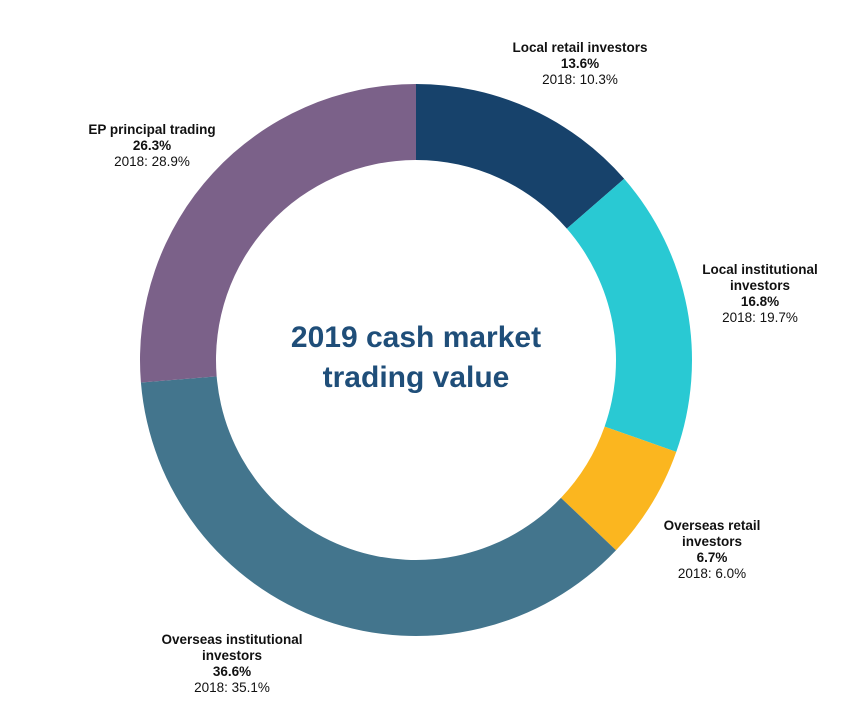 The width and height of the screenshot is (862, 719). I want to click on slice-value-overseas-institutional: 36.6%, so click(232, 671).